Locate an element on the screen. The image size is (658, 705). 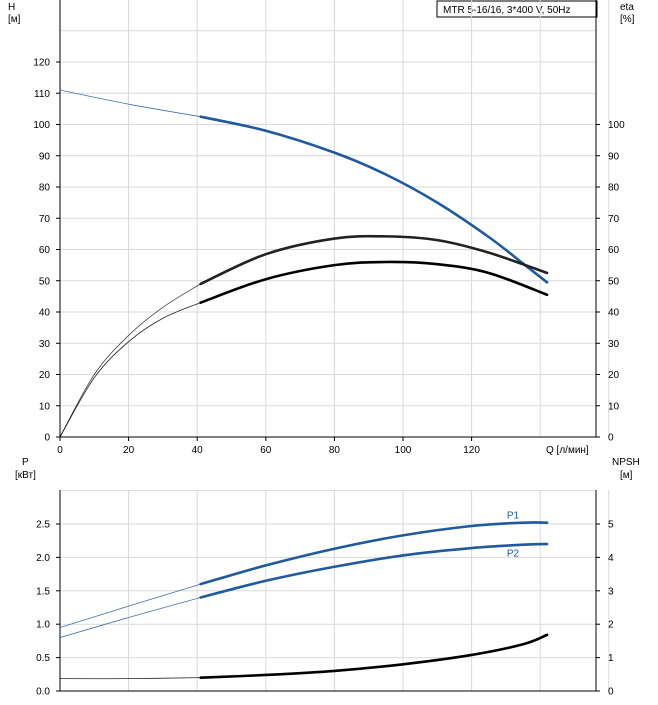
x-tick-label: 40 is located at coordinates (198, 450).